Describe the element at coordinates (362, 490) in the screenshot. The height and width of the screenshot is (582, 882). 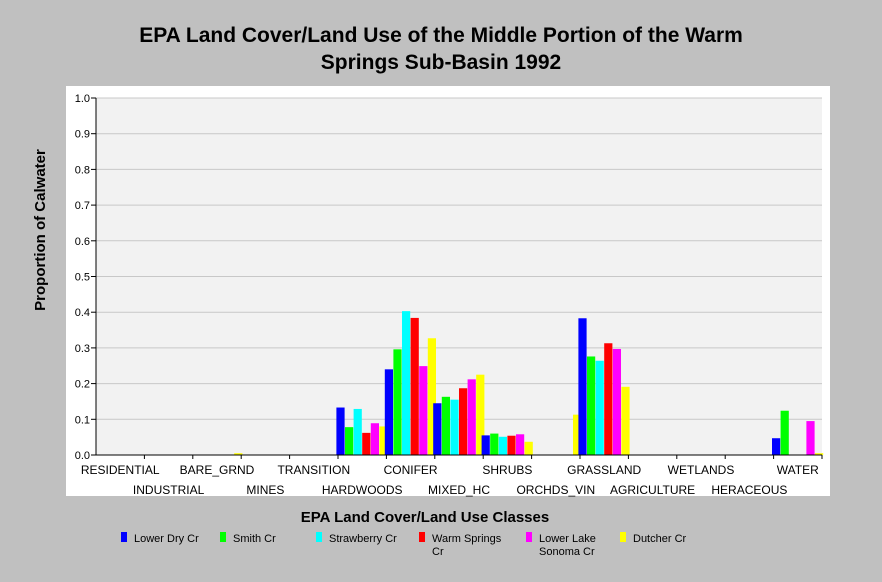
I see `x-category-label: HARDWOODS` at that location.